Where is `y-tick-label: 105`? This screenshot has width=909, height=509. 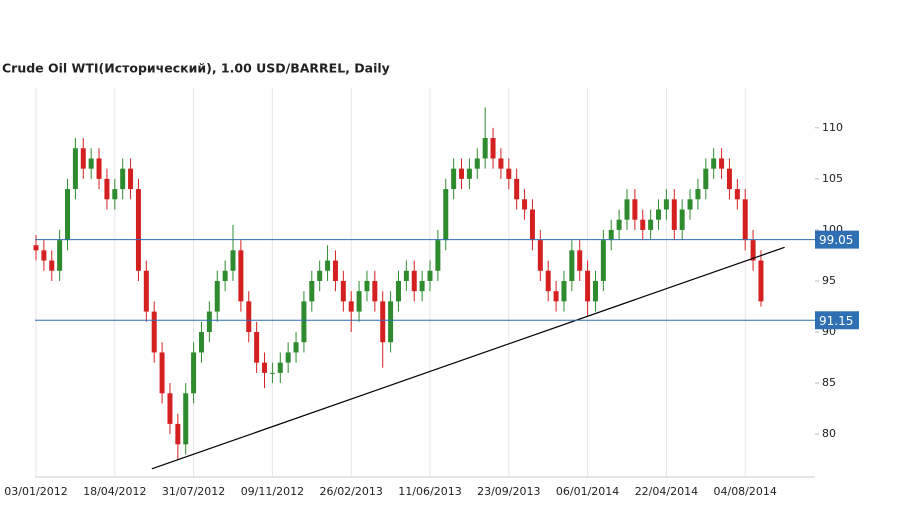
y-tick-label: 105 is located at coordinates (832, 178).